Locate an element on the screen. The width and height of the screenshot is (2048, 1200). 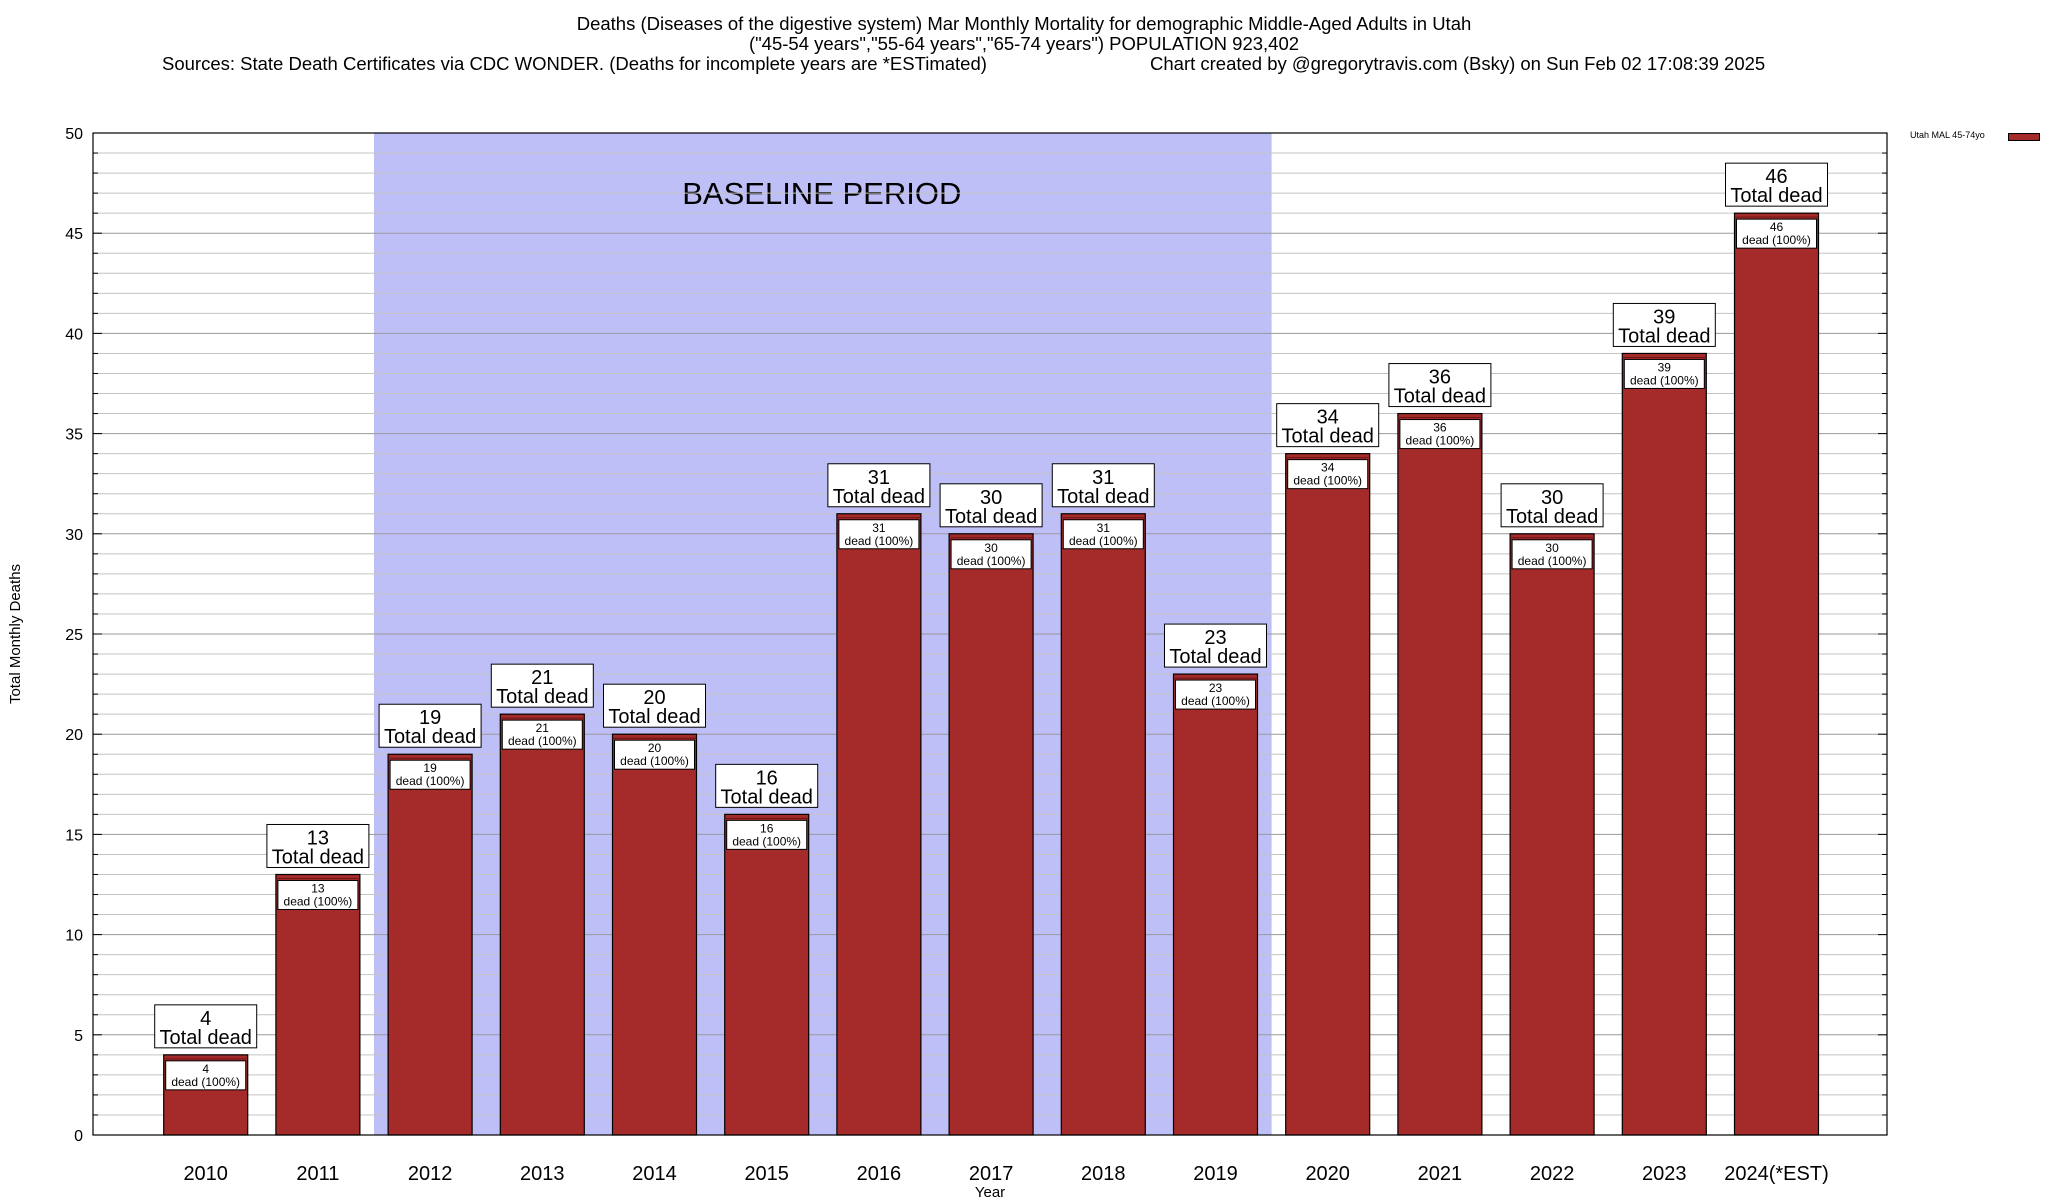
total-label-value: 20 is located at coordinates (654, 698).